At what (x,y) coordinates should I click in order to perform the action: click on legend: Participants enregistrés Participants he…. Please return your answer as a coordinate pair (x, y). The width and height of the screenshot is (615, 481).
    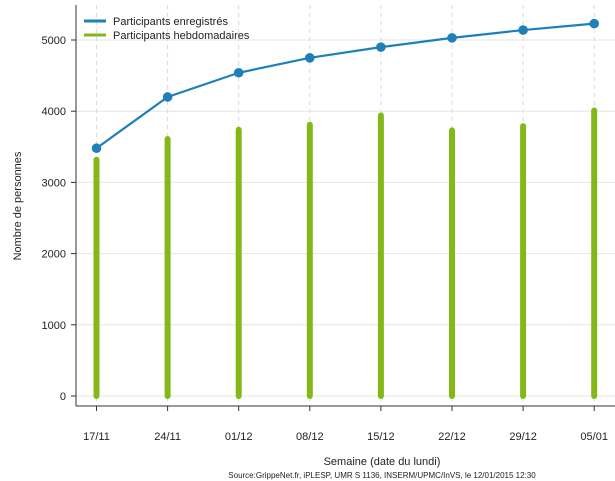
    Looking at the image, I should click on (167, 29).